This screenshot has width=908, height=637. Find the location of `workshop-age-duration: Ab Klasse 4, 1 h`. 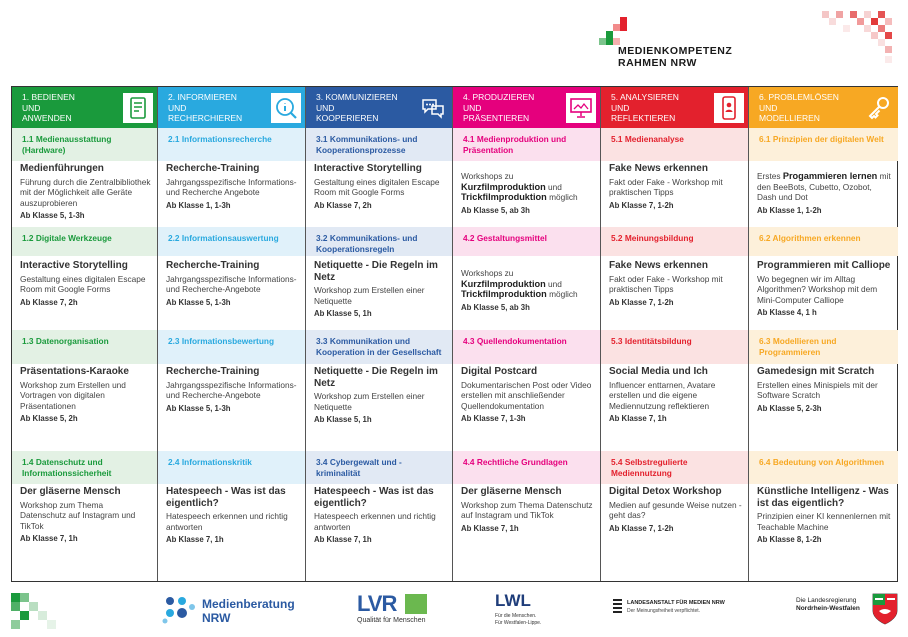

workshop-age-duration: Ab Klasse 4, 1 h is located at coordinates (787, 312).